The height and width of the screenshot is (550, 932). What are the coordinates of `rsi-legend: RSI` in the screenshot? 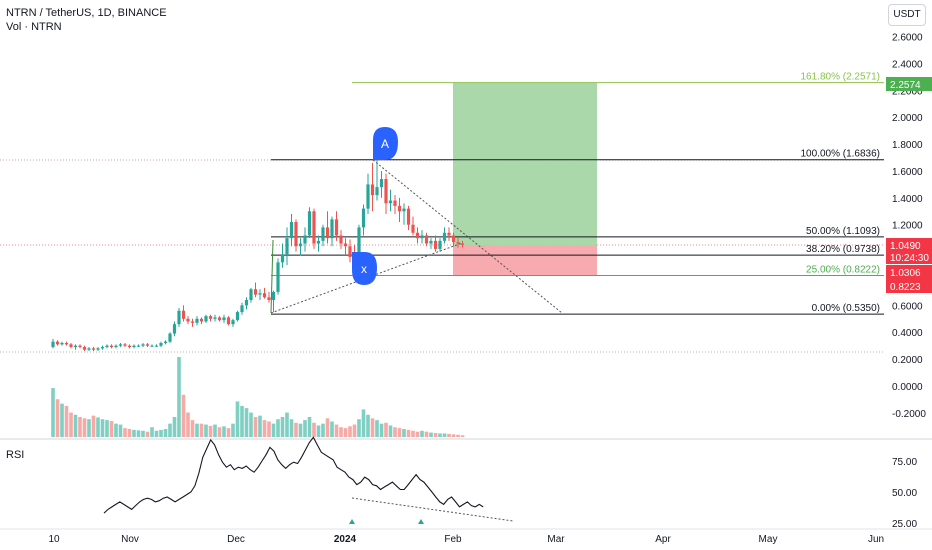 It's located at (15, 455).